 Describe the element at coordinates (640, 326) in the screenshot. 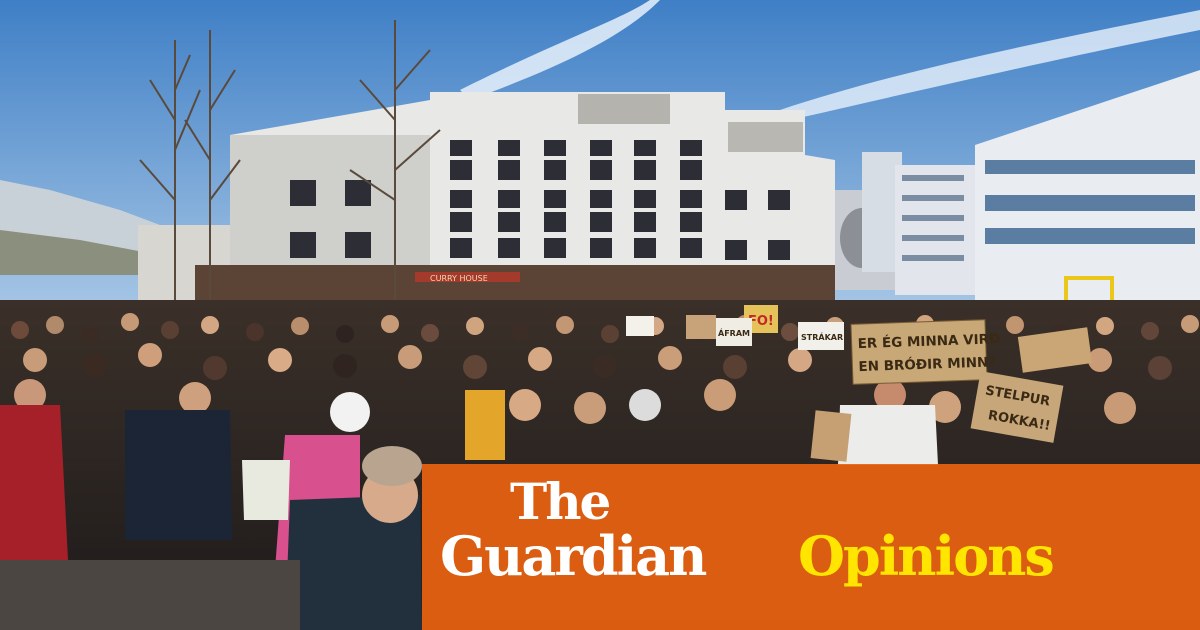

I see `sign-small-center` at that location.